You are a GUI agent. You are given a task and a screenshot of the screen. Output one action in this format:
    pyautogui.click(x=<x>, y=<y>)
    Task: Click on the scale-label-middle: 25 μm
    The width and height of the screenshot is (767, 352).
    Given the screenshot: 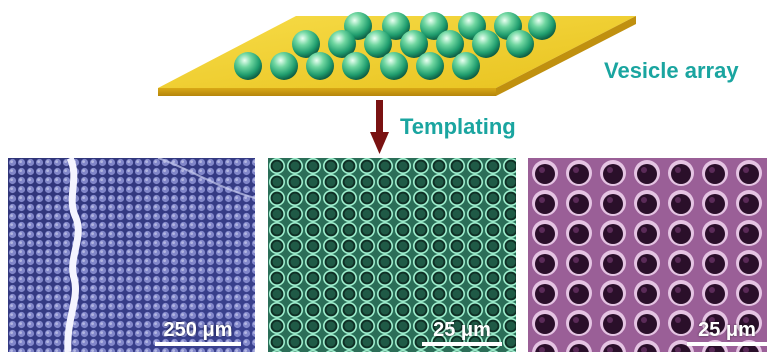 What is the action you would take?
    pyautogui.click(x=462, y=330)
    